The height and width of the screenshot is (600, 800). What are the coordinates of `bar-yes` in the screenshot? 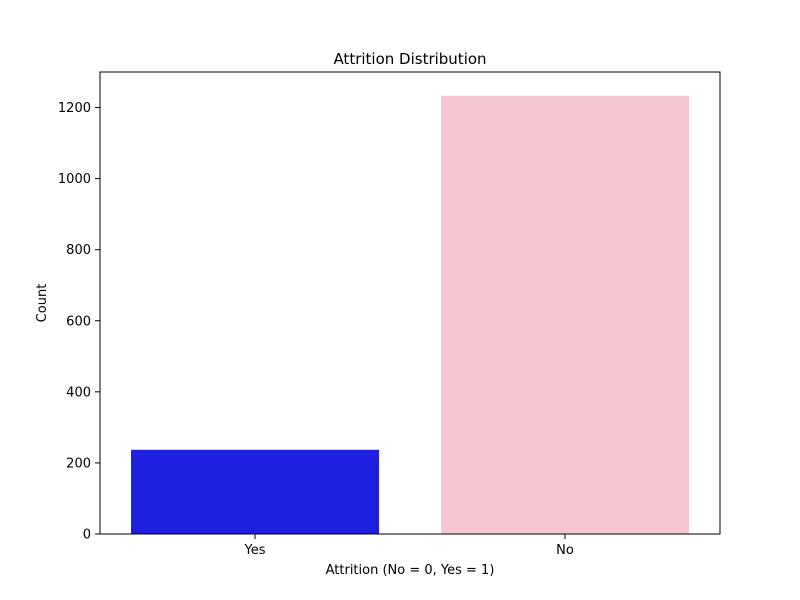 It's located at (255, 491).